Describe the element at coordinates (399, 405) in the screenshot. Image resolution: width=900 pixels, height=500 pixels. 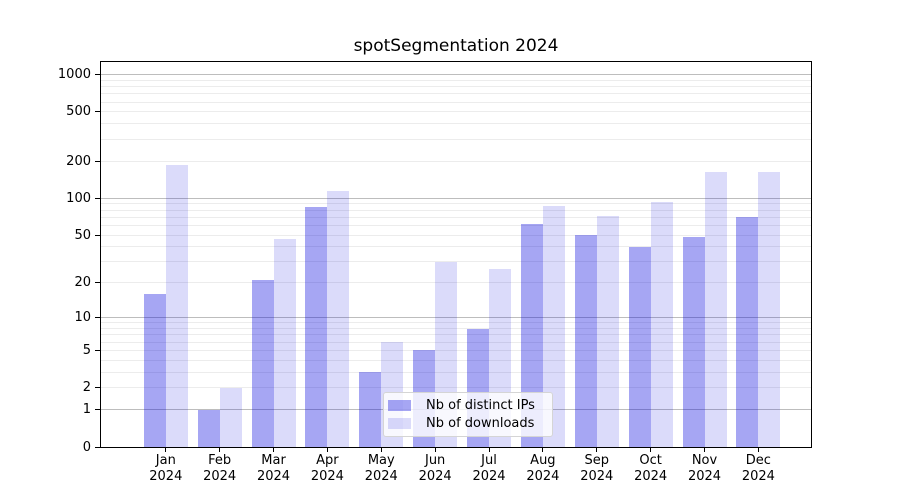
I see `legend-swatch-distinct-ips` at that location.